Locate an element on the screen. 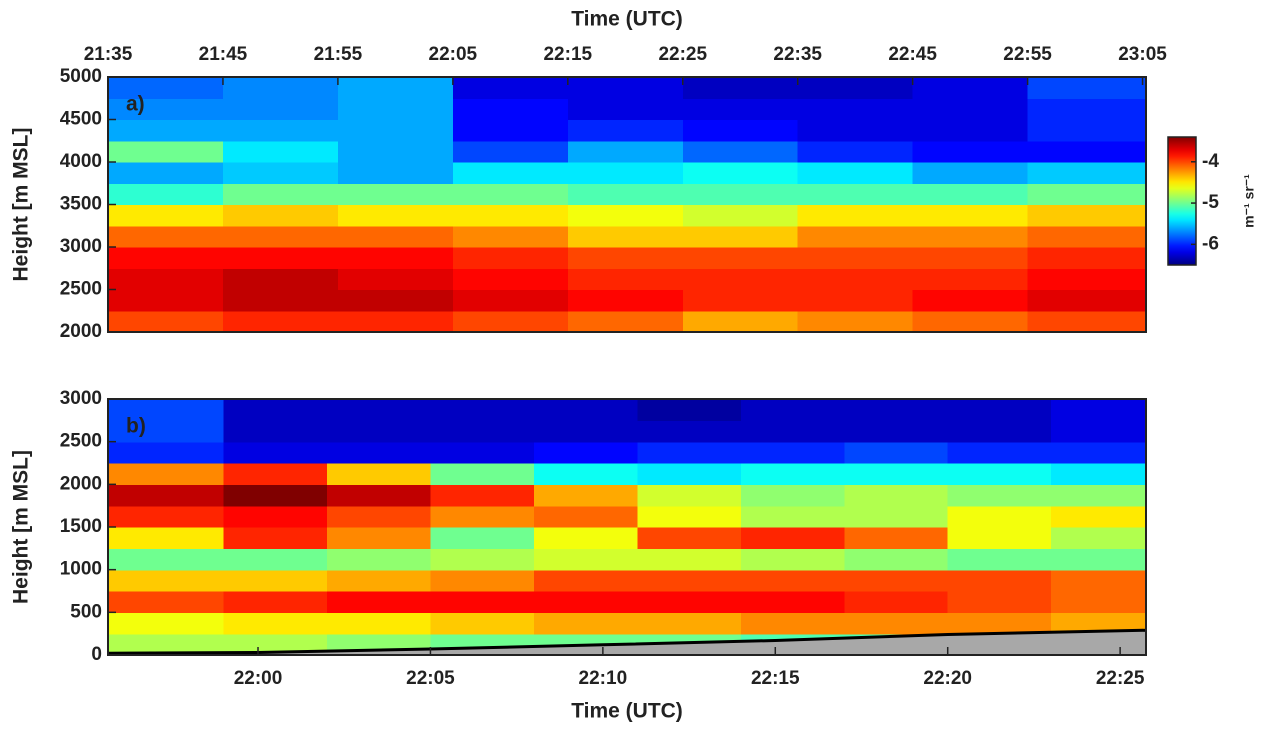 This screenshot has width=1268, height=731. y-axis-label: Height [m MSL] is located at coordinates (21, 205).